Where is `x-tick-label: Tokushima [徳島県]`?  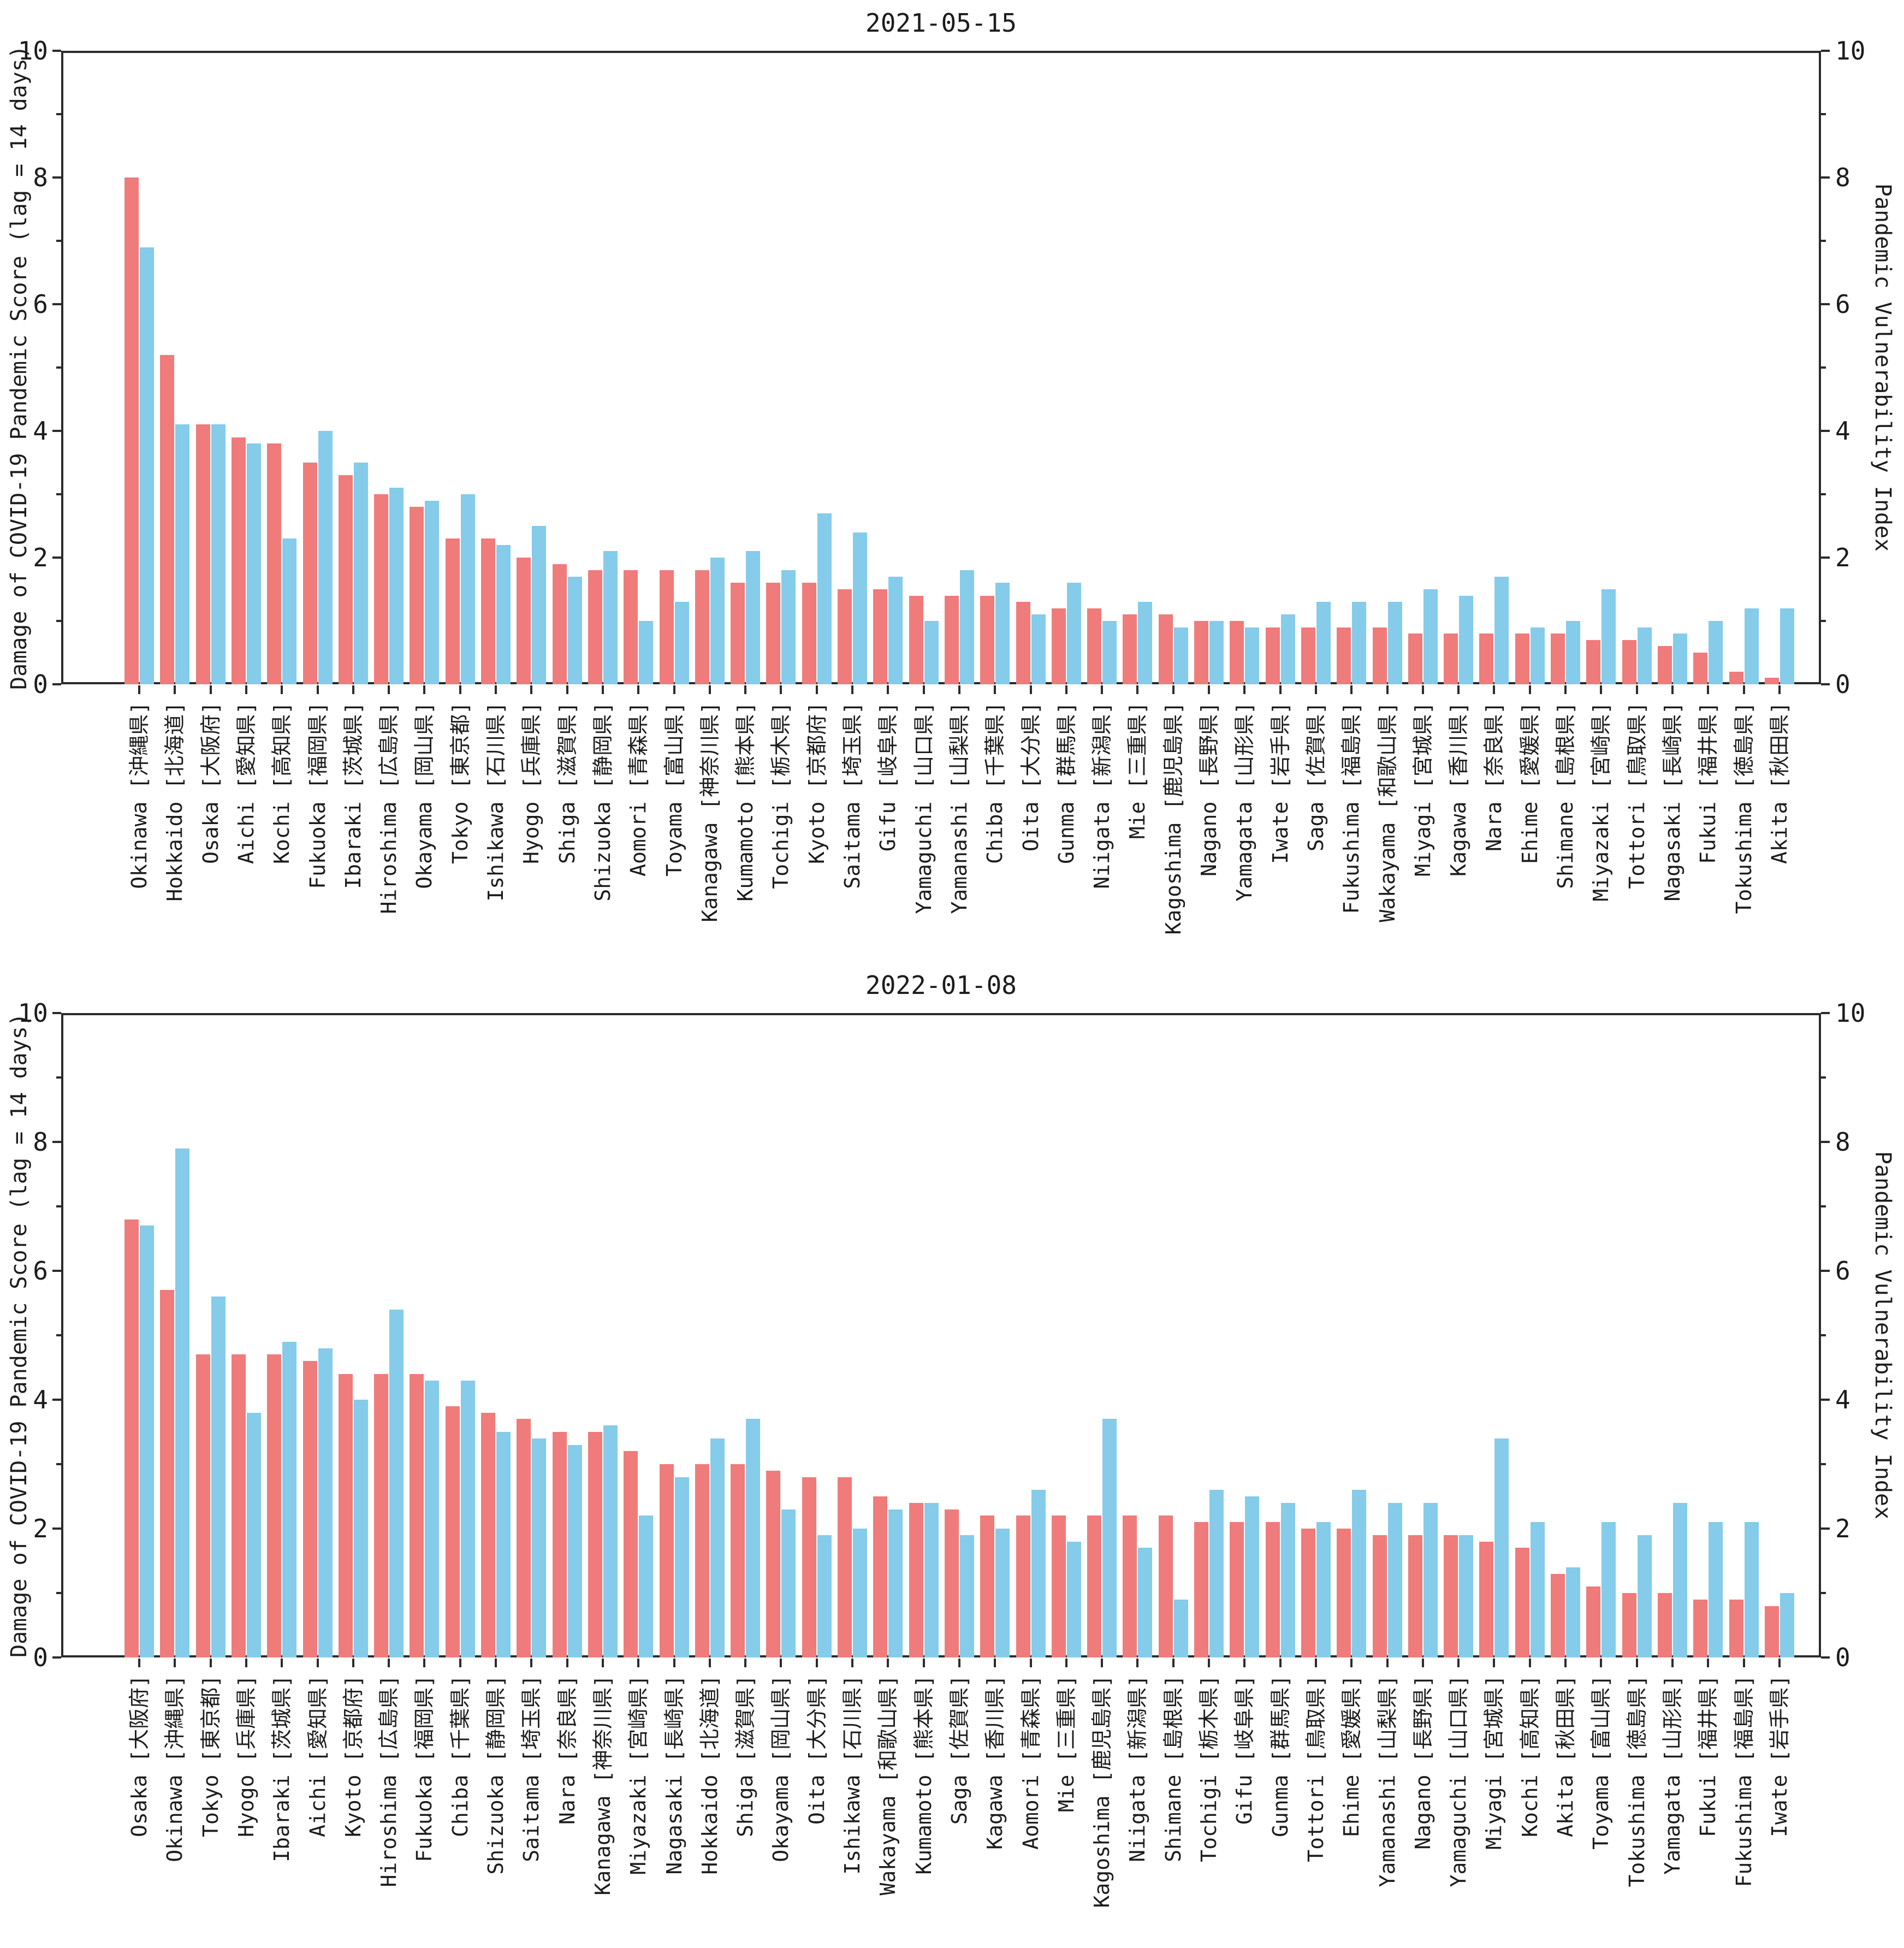
x-tick-label: Tokushima [徳島県] is located at coordinates (1636, 1781).